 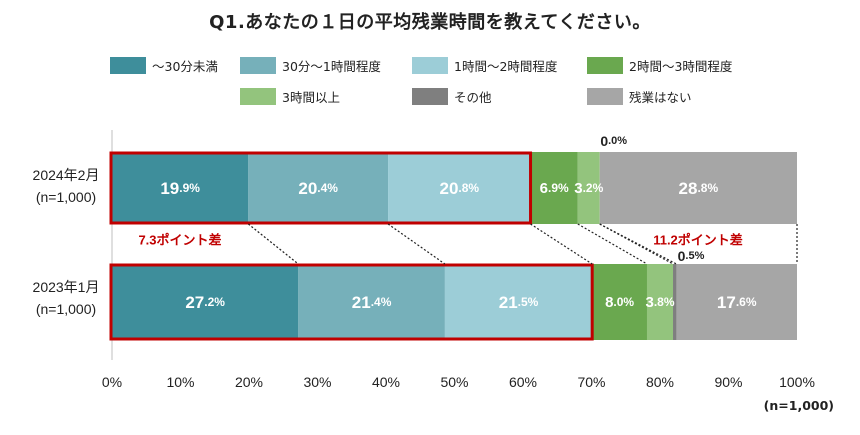 I want to click on x-tick-label: 0%, so click(x=112, y=382).